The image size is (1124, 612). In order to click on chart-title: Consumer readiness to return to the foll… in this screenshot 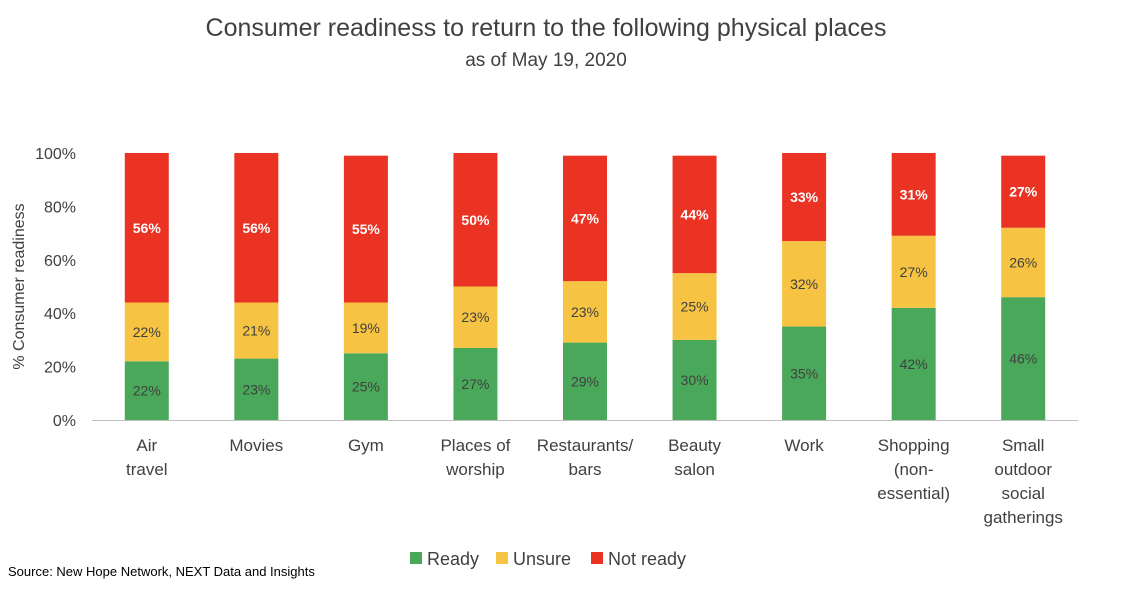, I will do `click(546, 28)`.